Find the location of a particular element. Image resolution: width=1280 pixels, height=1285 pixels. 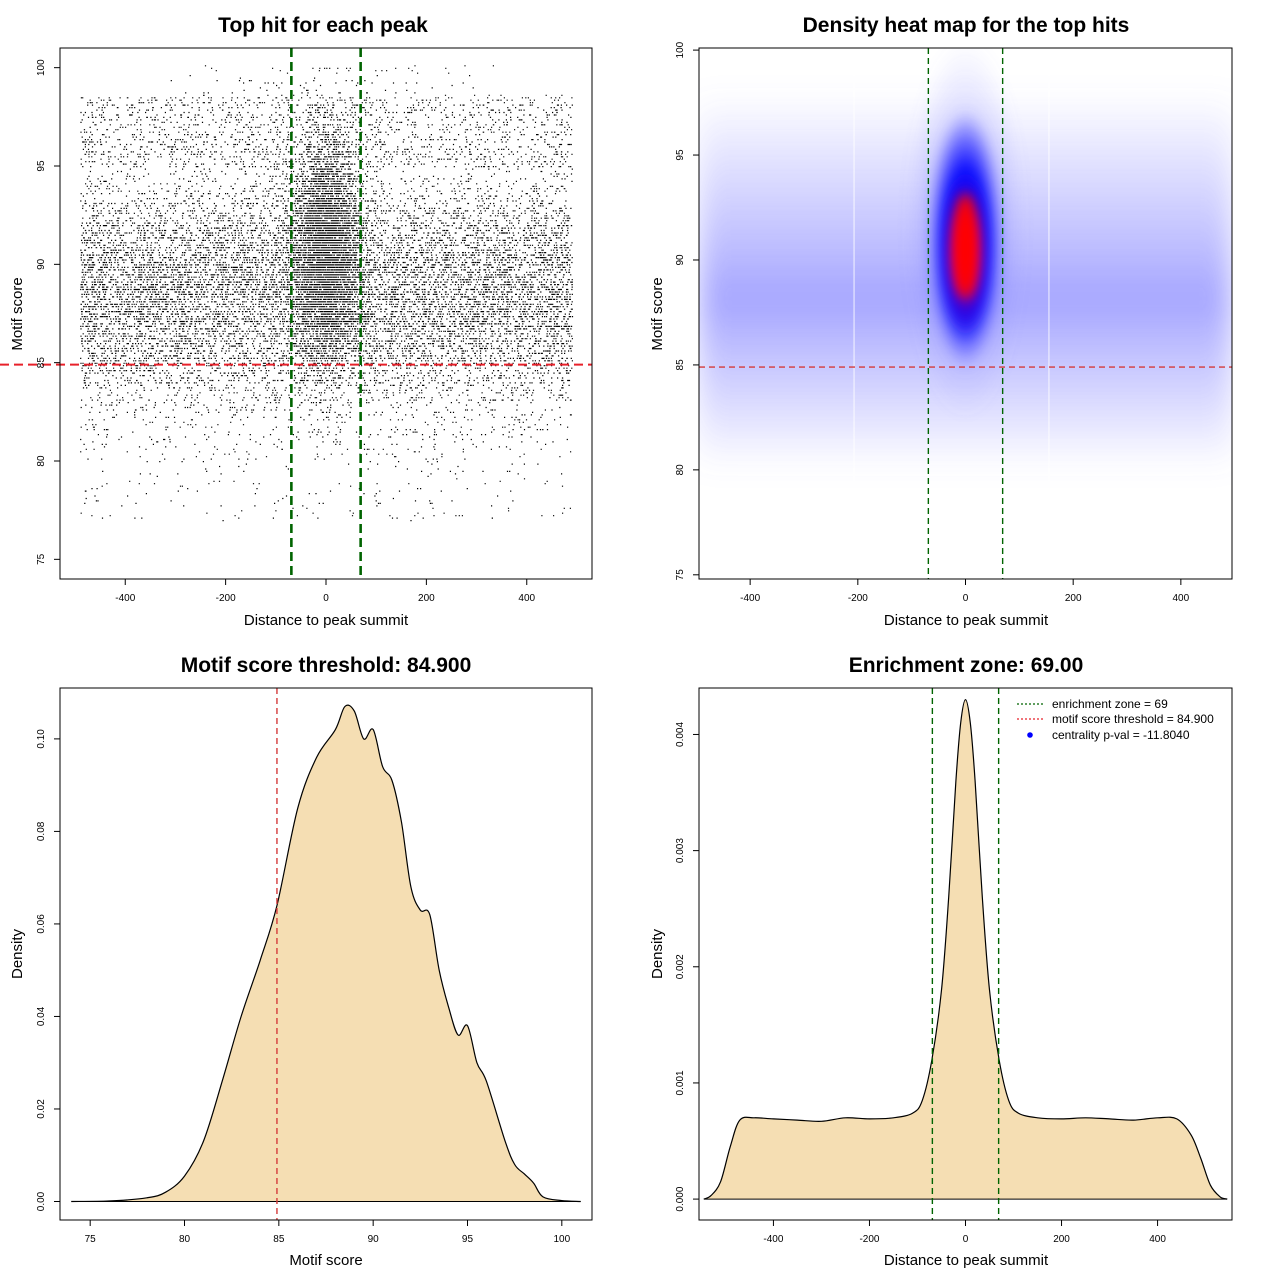

heatmap-title: Density heat map for the top hits is located at coordinates (966, 25).